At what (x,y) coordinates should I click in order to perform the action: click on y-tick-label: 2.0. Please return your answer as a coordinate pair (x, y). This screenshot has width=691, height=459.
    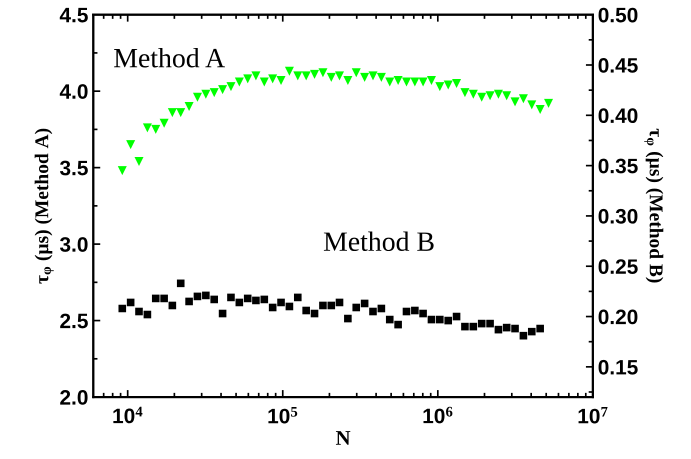
    Looking at the image, I should click on (74, 397).